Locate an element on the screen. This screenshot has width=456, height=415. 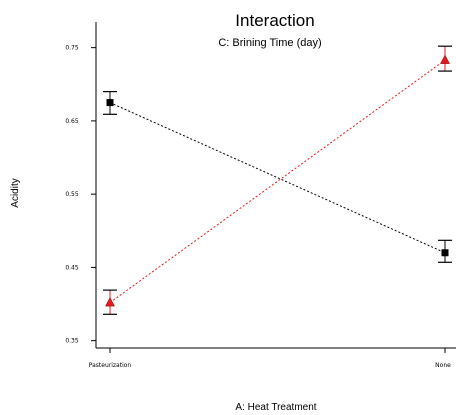
y-tick-label: 0.35 is located at coordinates (72, 341).